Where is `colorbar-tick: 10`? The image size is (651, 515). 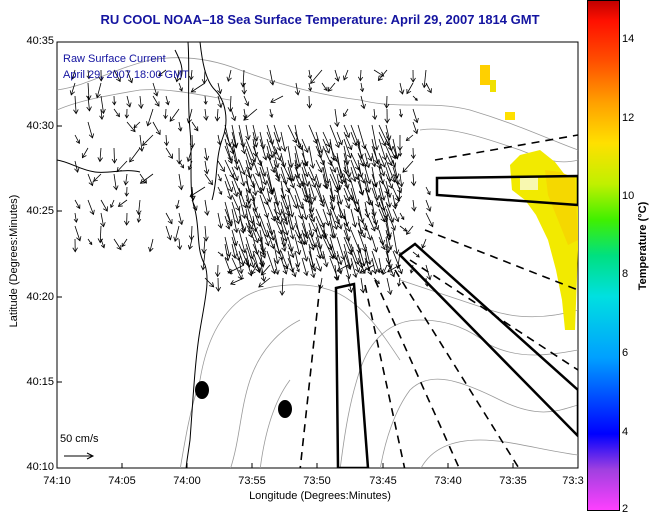 colorbar-tick: 10 is located at coordinates (628, 196).